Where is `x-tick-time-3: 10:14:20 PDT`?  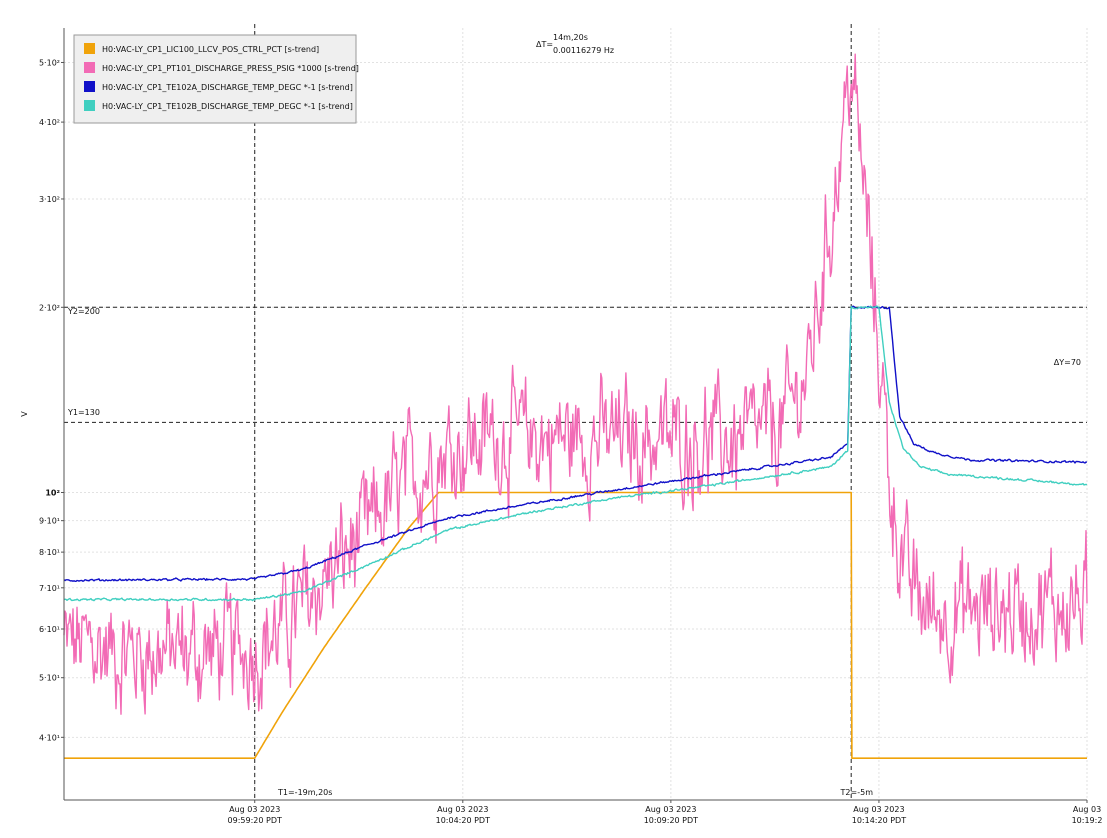
x-tick-time-3: 10:14:20 PDT is located at coordinates (879, 820).